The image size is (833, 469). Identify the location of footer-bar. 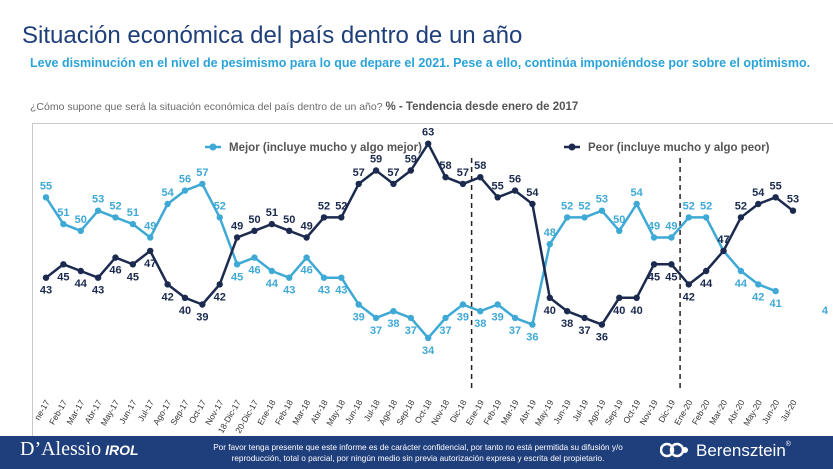
(416, 452).